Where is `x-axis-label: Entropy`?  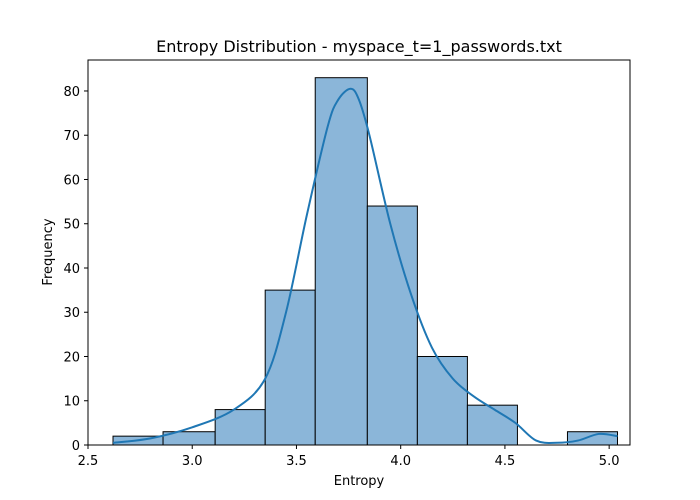 x-axis-label: Entropy is located at coordinates (359, 481).